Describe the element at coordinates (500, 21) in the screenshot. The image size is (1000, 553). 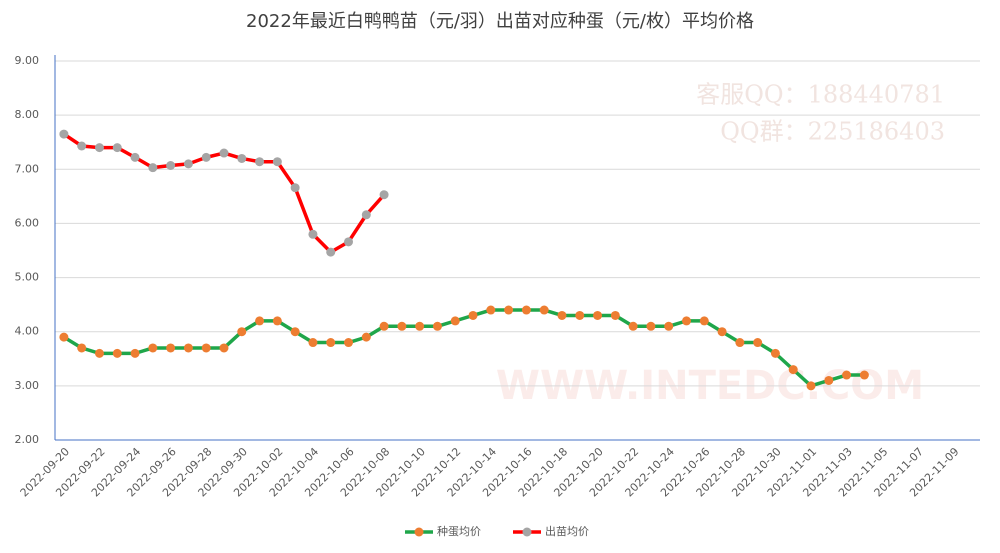
I see `chart-title: 2022年最近白鸭鸭苗（元/羽）出苗对应种蛋（元/枚）平均价格` at that location.